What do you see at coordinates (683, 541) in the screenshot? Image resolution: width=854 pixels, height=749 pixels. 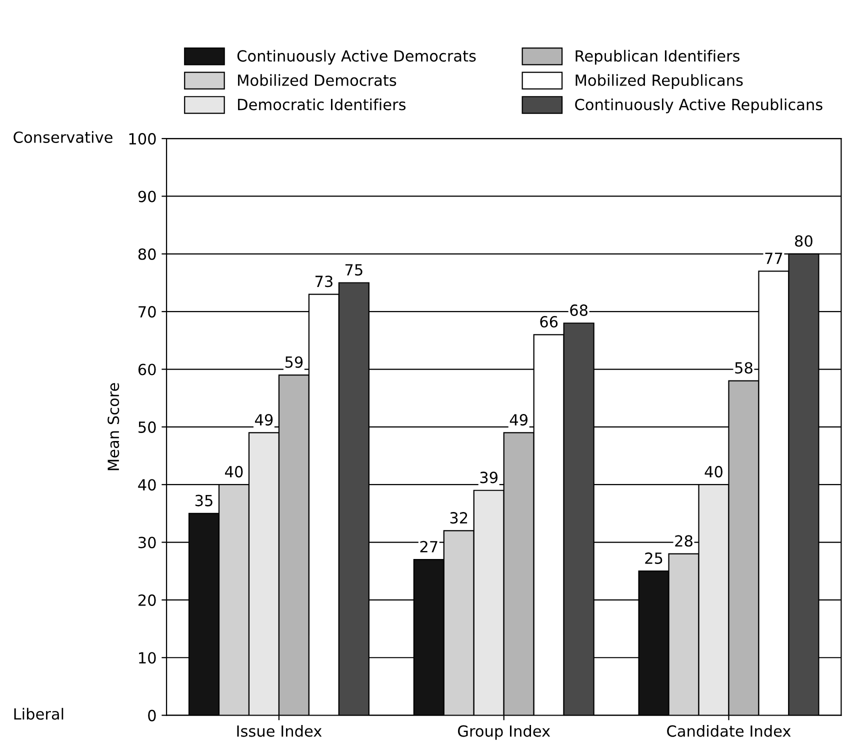 I see `data-label: 28` at bounding box center [683, 541].